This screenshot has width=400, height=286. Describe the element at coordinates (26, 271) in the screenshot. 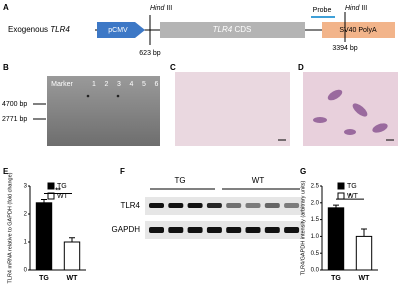

I see `y-tick-label: 0` at that location.